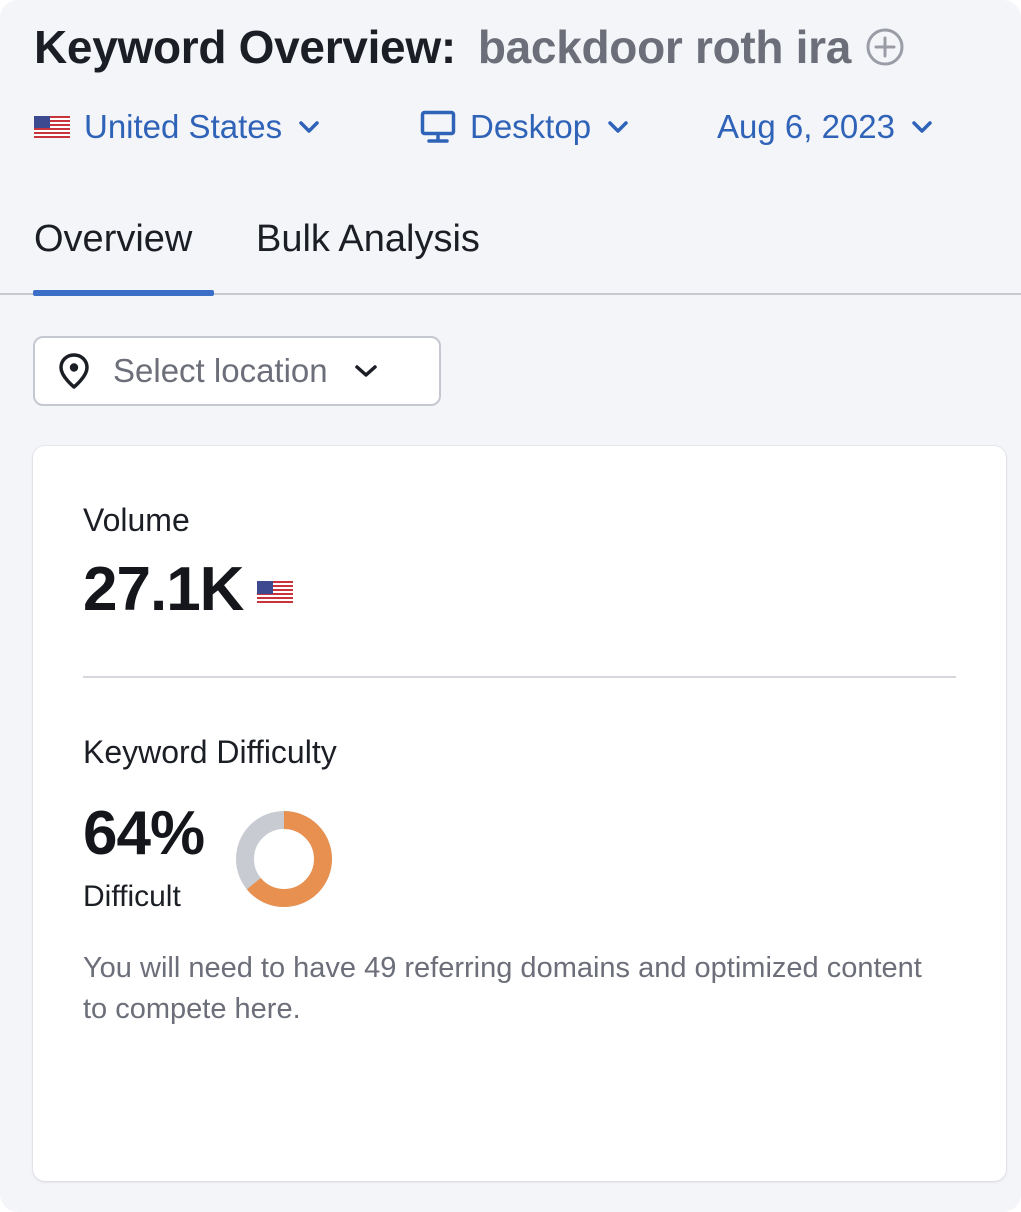 The width and height of the screenshot is (1021, 1212). Describe the element at coordinates (220, 370) in the screenshot. I see `location-placeholder: Select location` at that location.